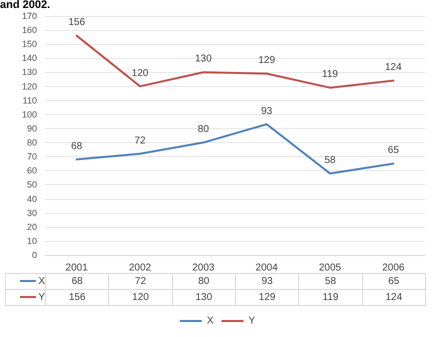  What do you see at coordinates (204, 282) in the screenshot?
I see `text: 80` at bounding box center [204, 282].